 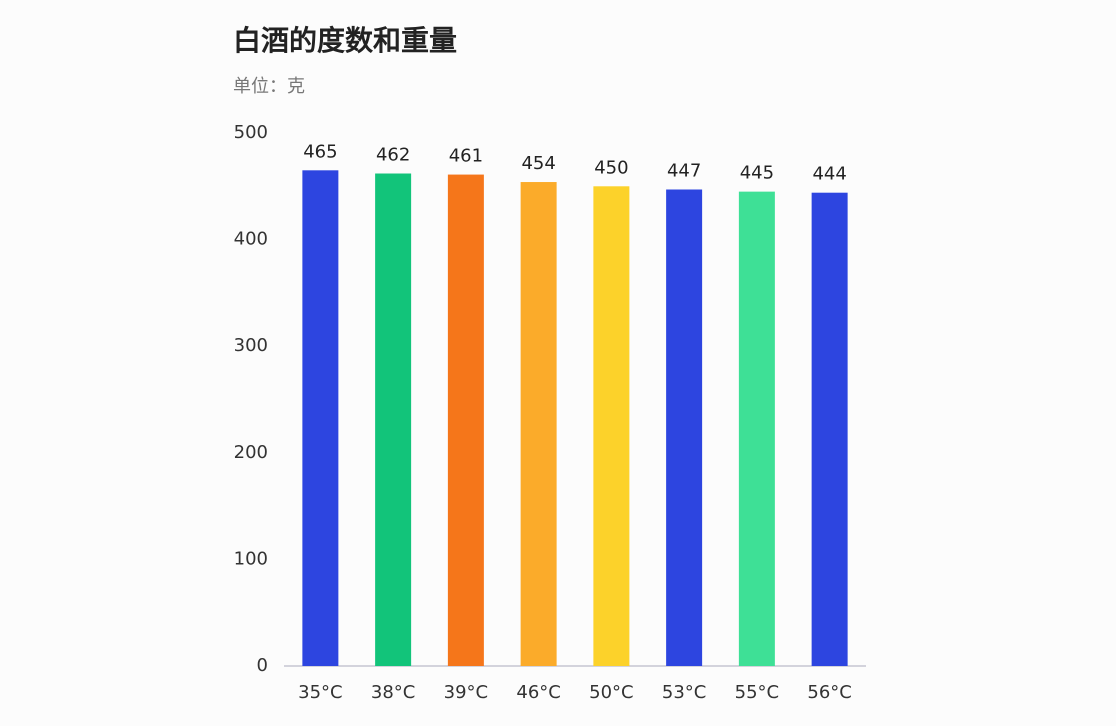 What do you see at coordinates (251, 452) in the screenshot?
I see `y-tick-label: 200` at bounding box center [251, 452].